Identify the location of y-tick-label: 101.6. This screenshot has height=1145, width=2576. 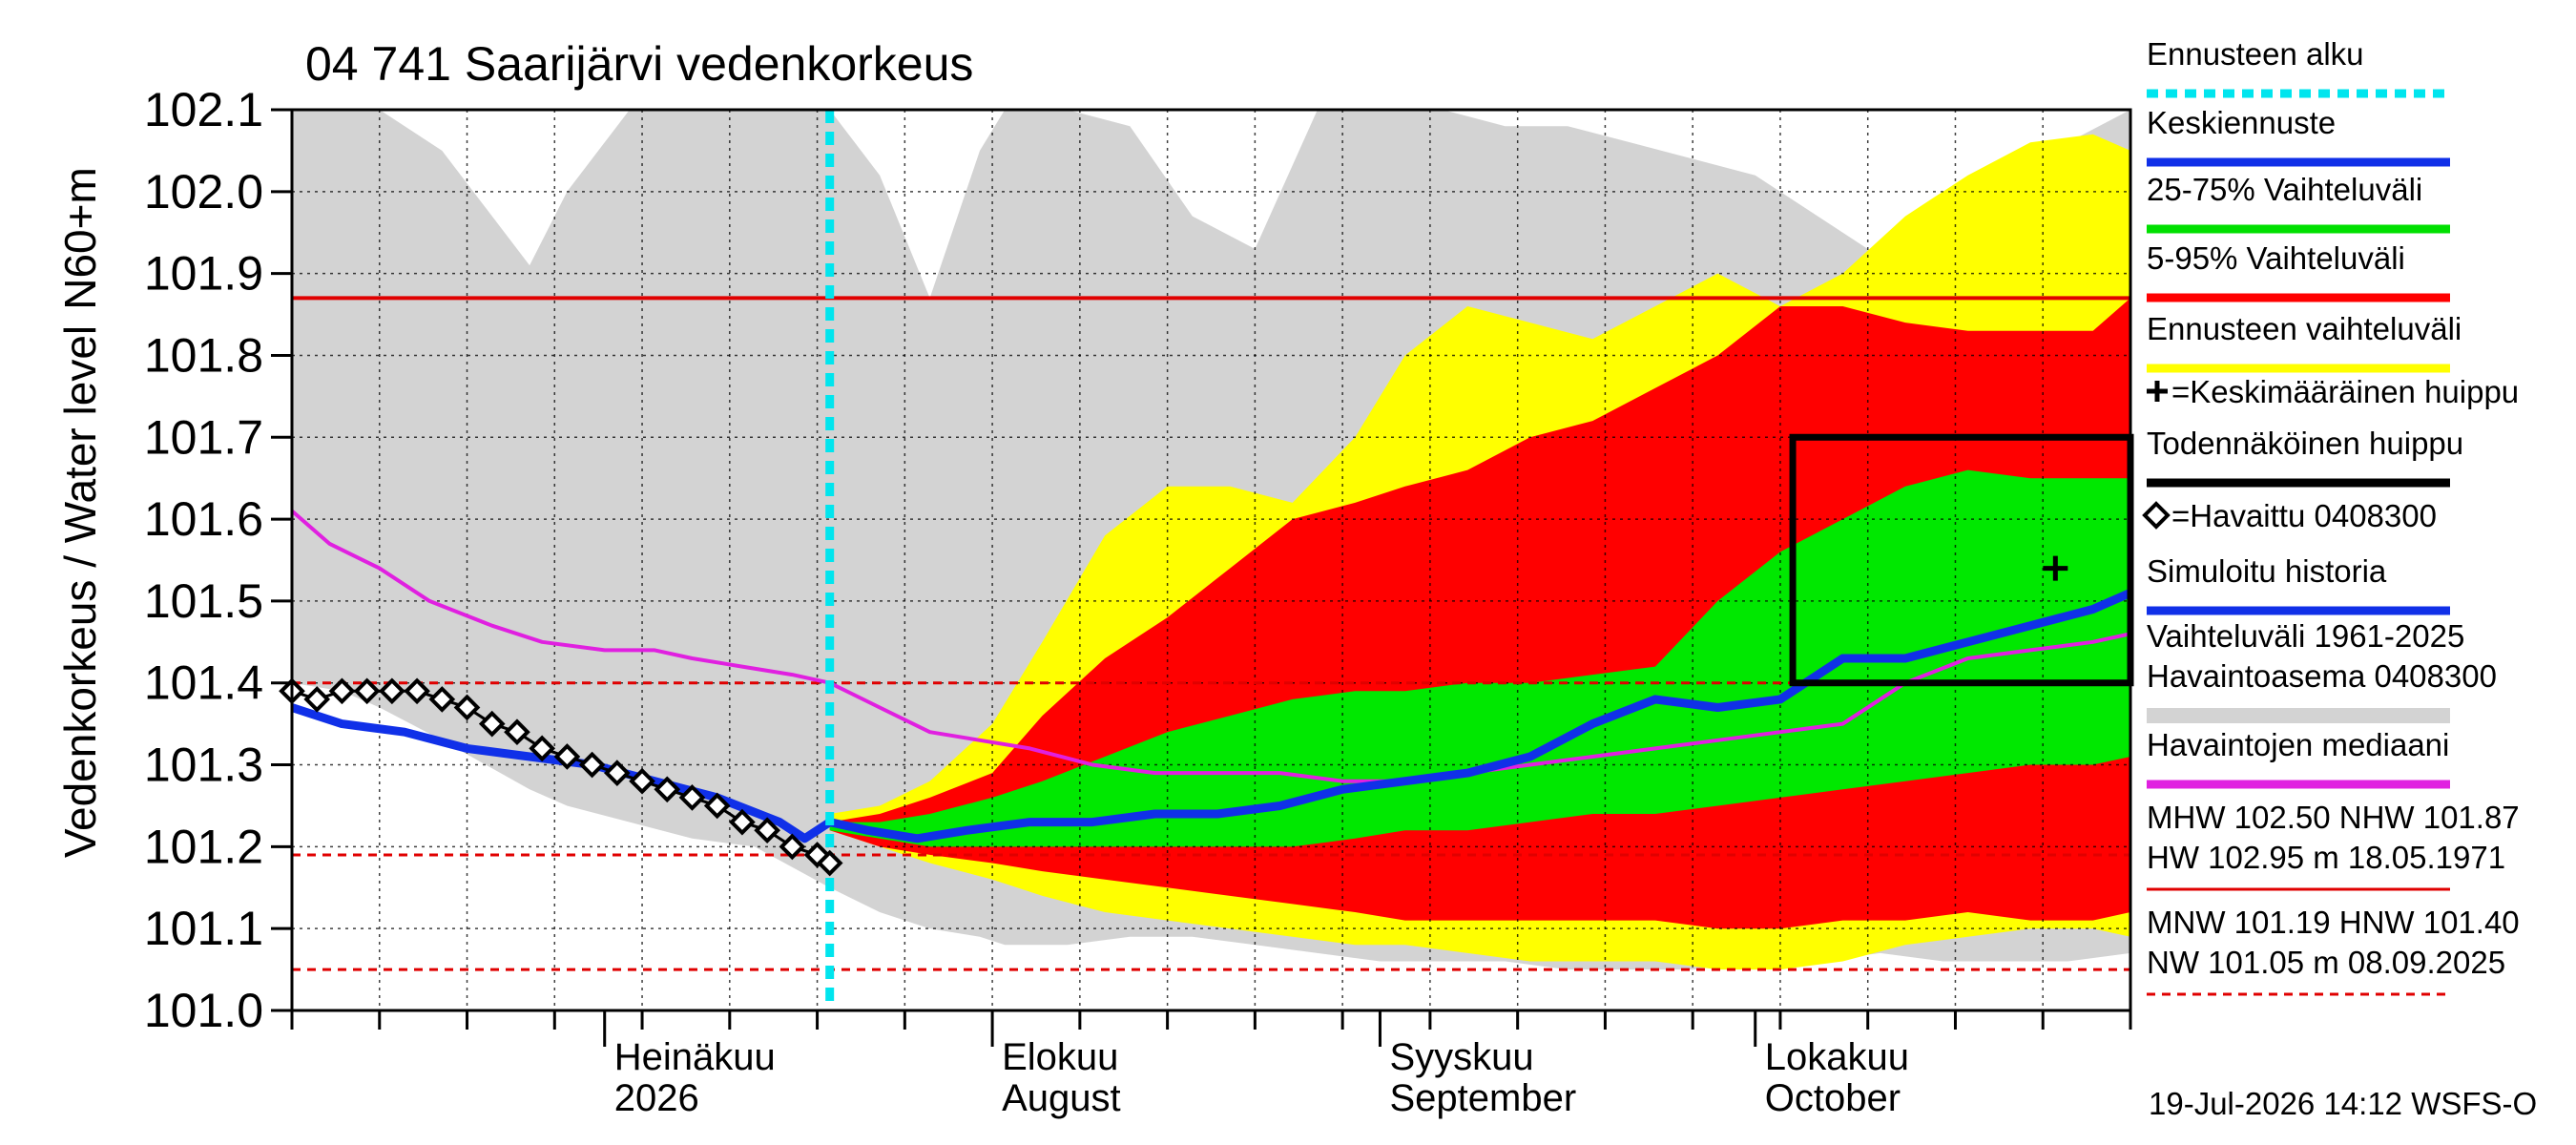
(203, 519).